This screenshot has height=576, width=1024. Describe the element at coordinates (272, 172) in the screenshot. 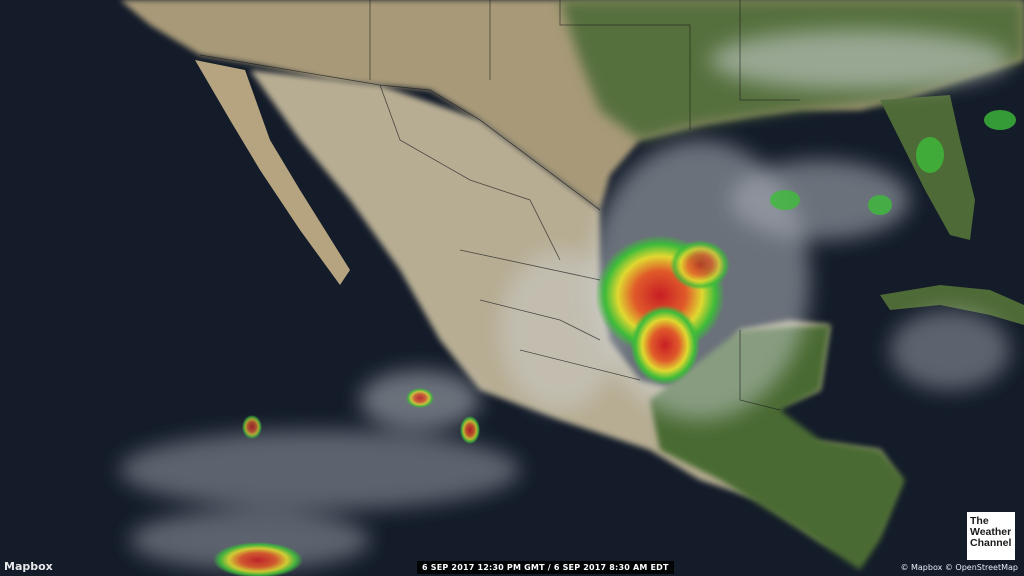

I see `land-baja` at that location.